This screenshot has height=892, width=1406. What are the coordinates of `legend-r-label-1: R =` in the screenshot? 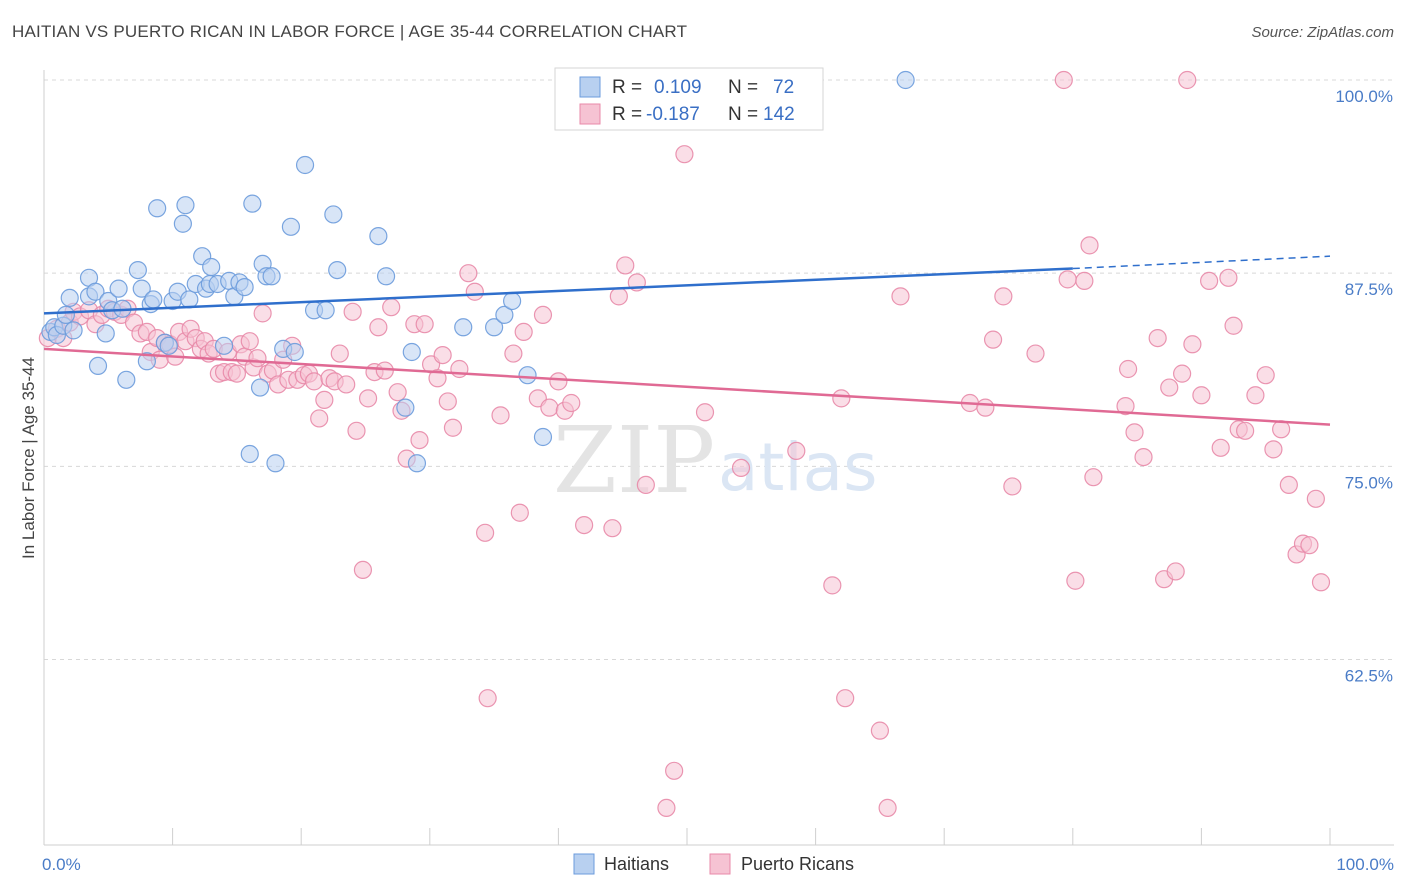 It's located at (627, 87).